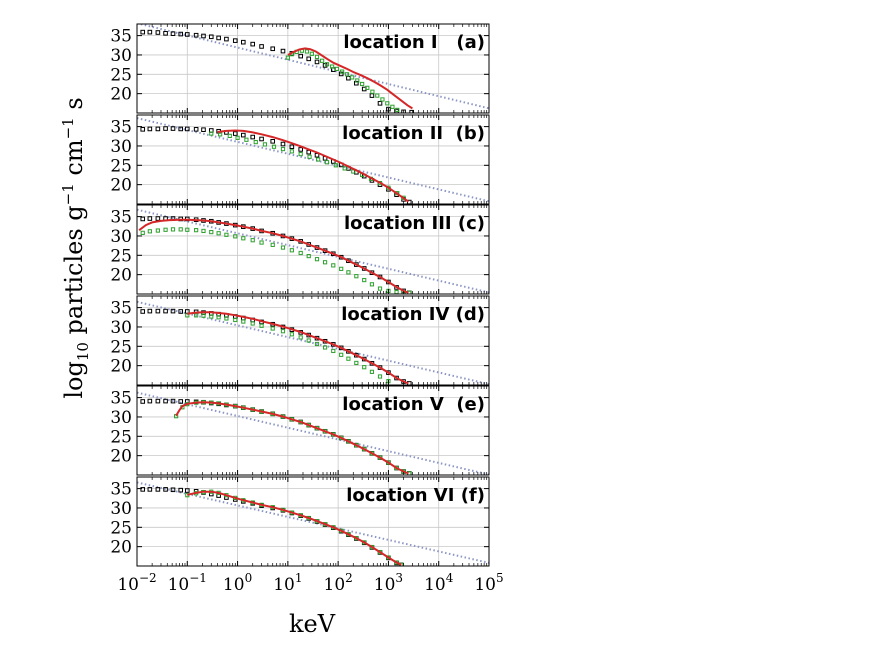 This screenshot has width=891, height=645. I want to click on x-tick-label: 10¹, so click(287, 583).